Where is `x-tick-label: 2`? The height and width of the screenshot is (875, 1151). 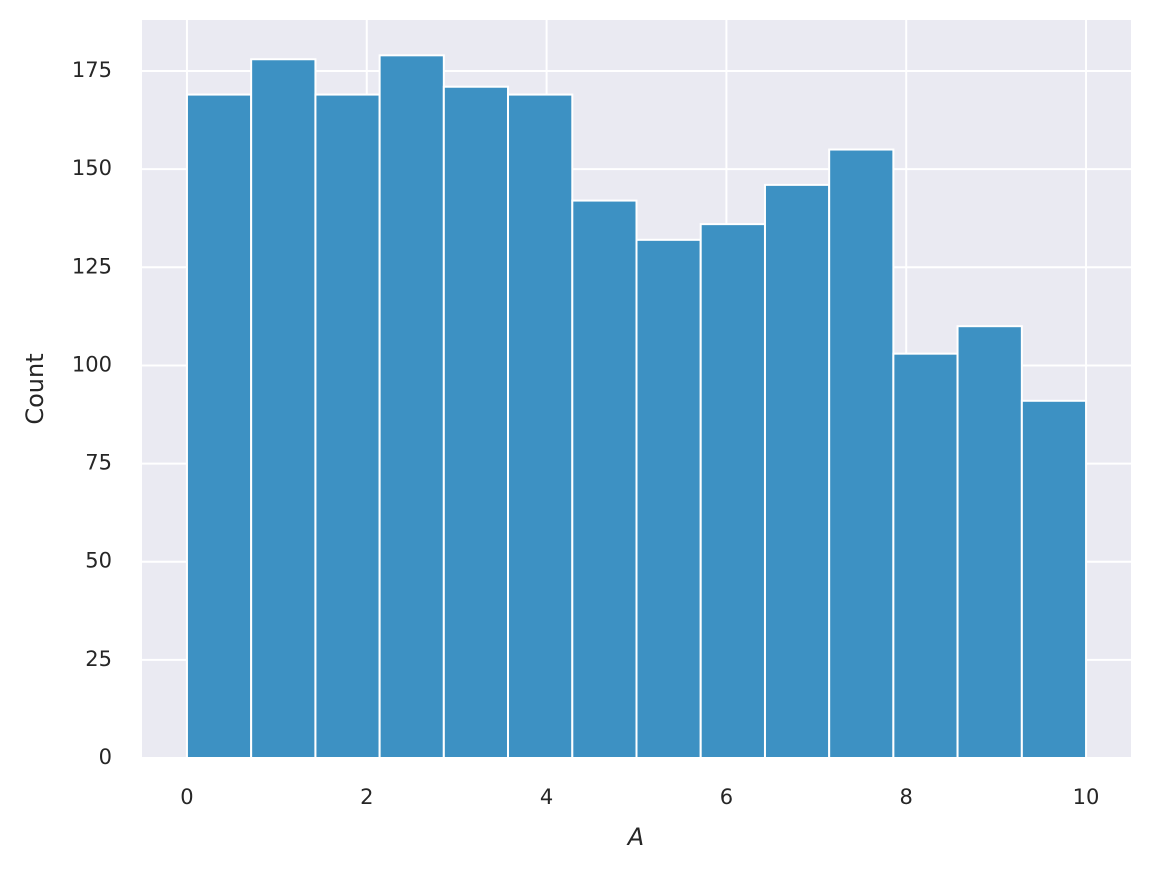 x-tick-label: 2 is located at coordinates (366, 797).